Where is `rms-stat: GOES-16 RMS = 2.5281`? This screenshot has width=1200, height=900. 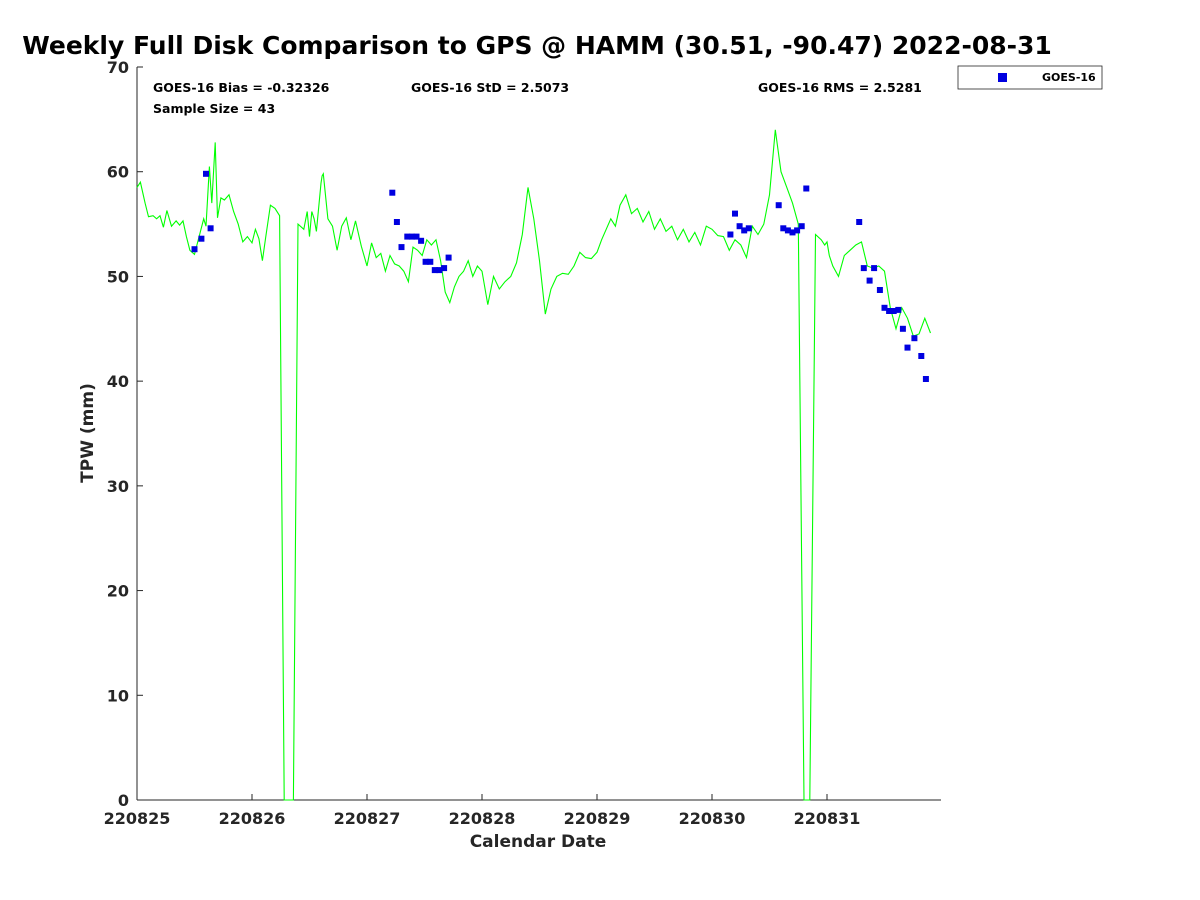 rms-stat: GOES-16 RMS = 2.5281 is located at coordinates (840, 87).